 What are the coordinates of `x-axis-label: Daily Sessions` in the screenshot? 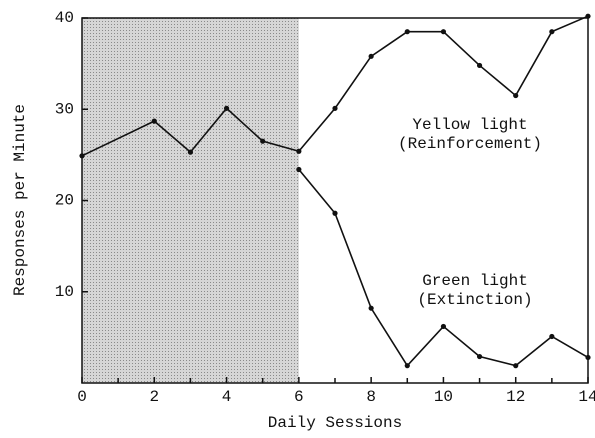 It's located at (335, 423).